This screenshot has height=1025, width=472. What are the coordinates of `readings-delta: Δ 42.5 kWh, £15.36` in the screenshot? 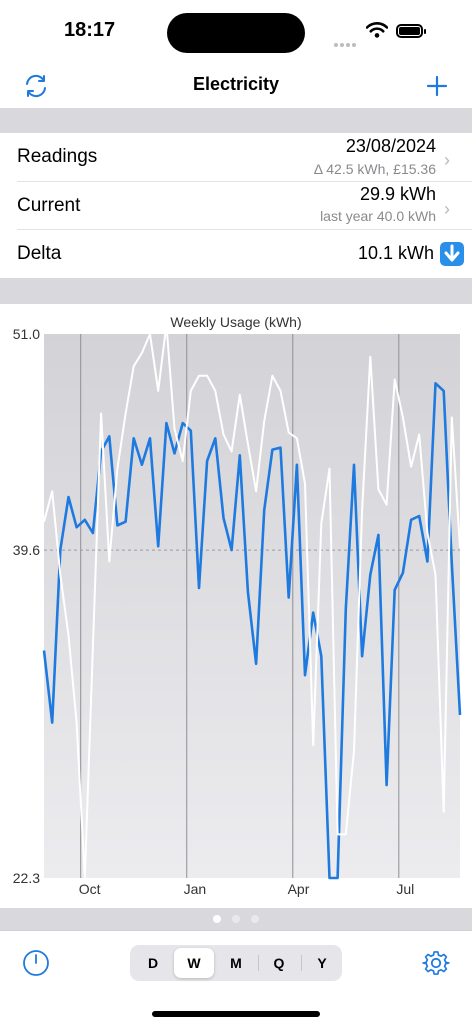 It's located at (374, 169).